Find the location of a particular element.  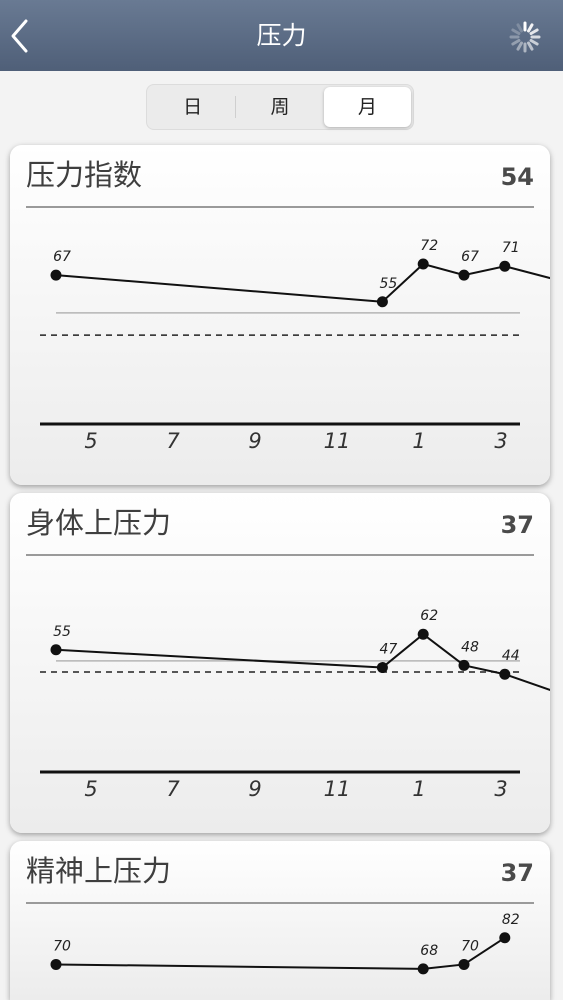

navigation-bar: 压力 is located at coordinates (281, 35).